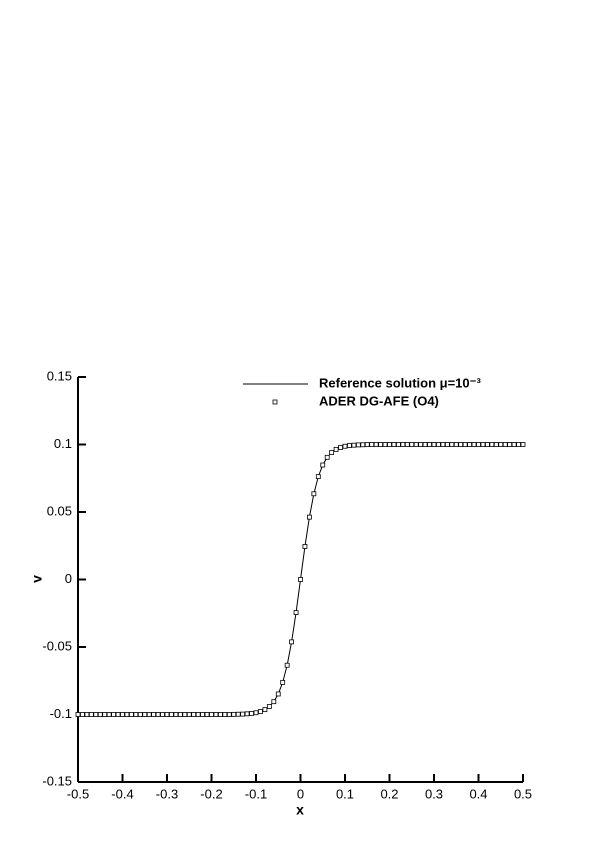  What do you see at coordinates (59, 510) in the screenshot?
I see `y-tick-label: 0.05` at bounding box center [59, 510].